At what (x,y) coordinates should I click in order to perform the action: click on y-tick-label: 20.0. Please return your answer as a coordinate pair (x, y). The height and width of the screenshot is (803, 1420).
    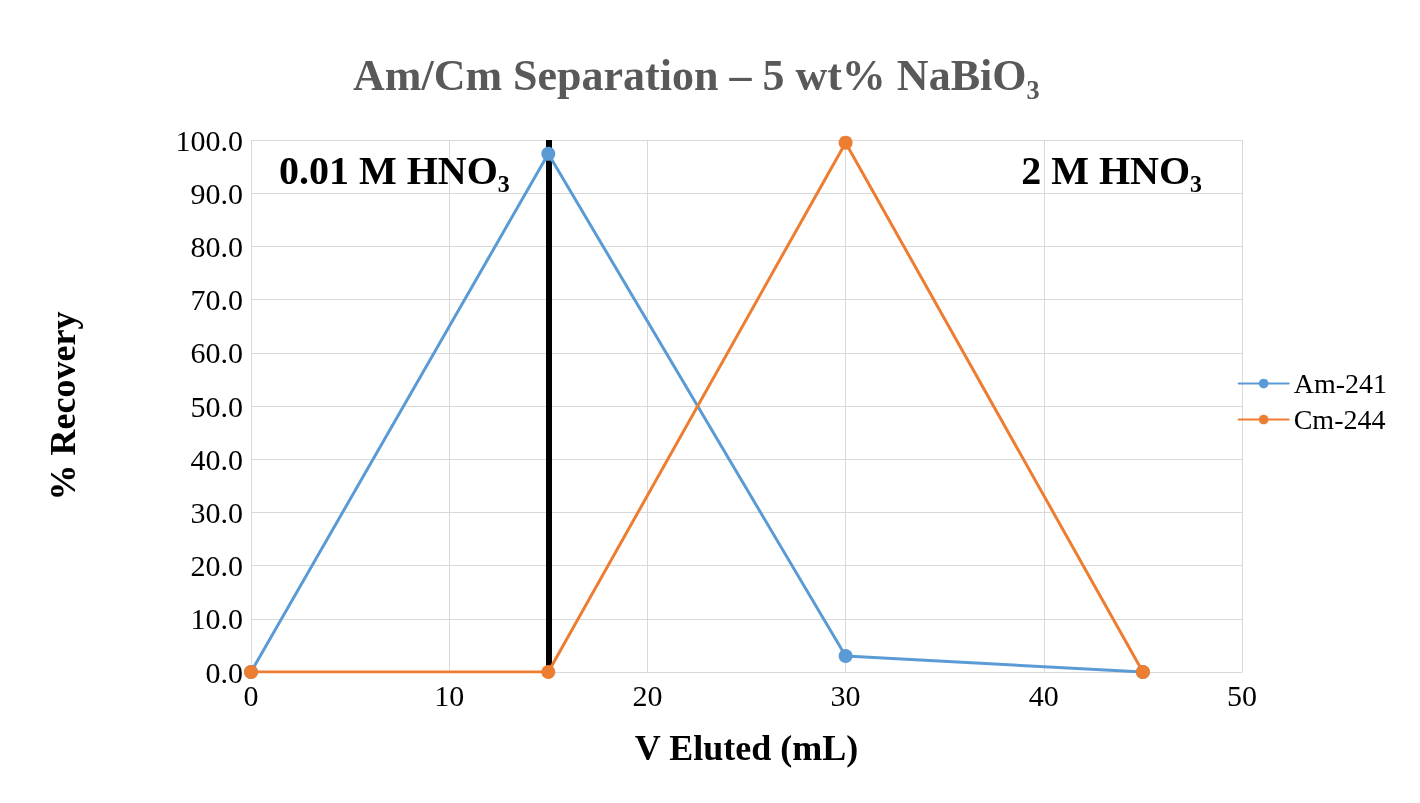
    Looking at the image, I should click on (216, 566).